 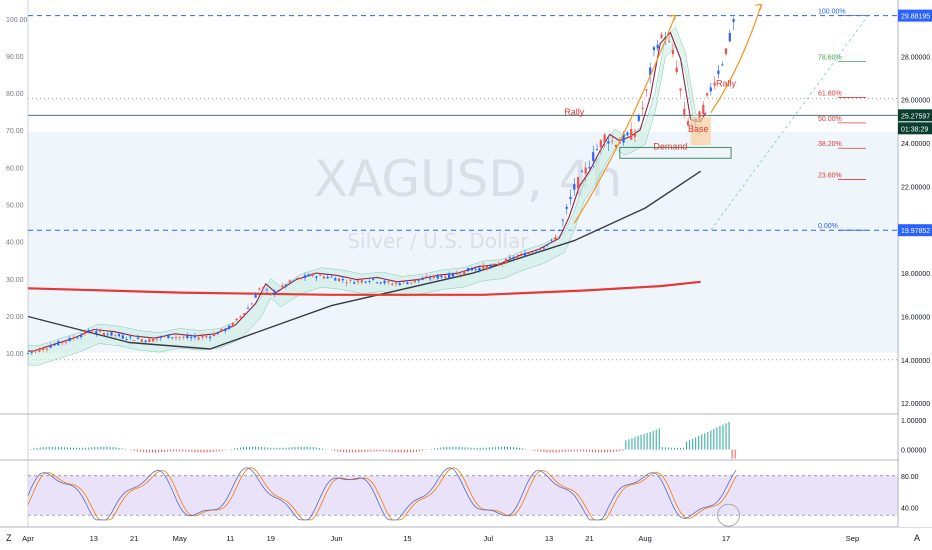 What do you see at coordinates (917, 538) in the screenshot?
I see `auto-scale-toggle: A` at bounding box center [917, 538].